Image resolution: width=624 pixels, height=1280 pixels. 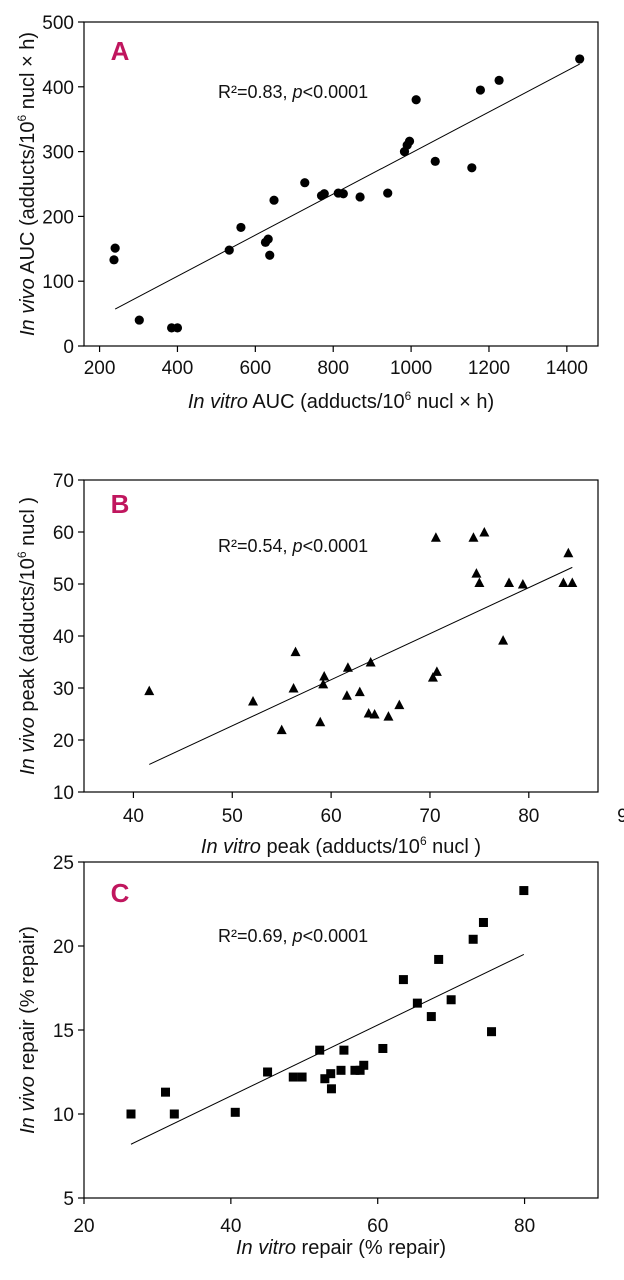 What do you see at coordinates (63, 689) in the screenshot?
I see `y-tick-label: 30` at bounding box center [63, 689].